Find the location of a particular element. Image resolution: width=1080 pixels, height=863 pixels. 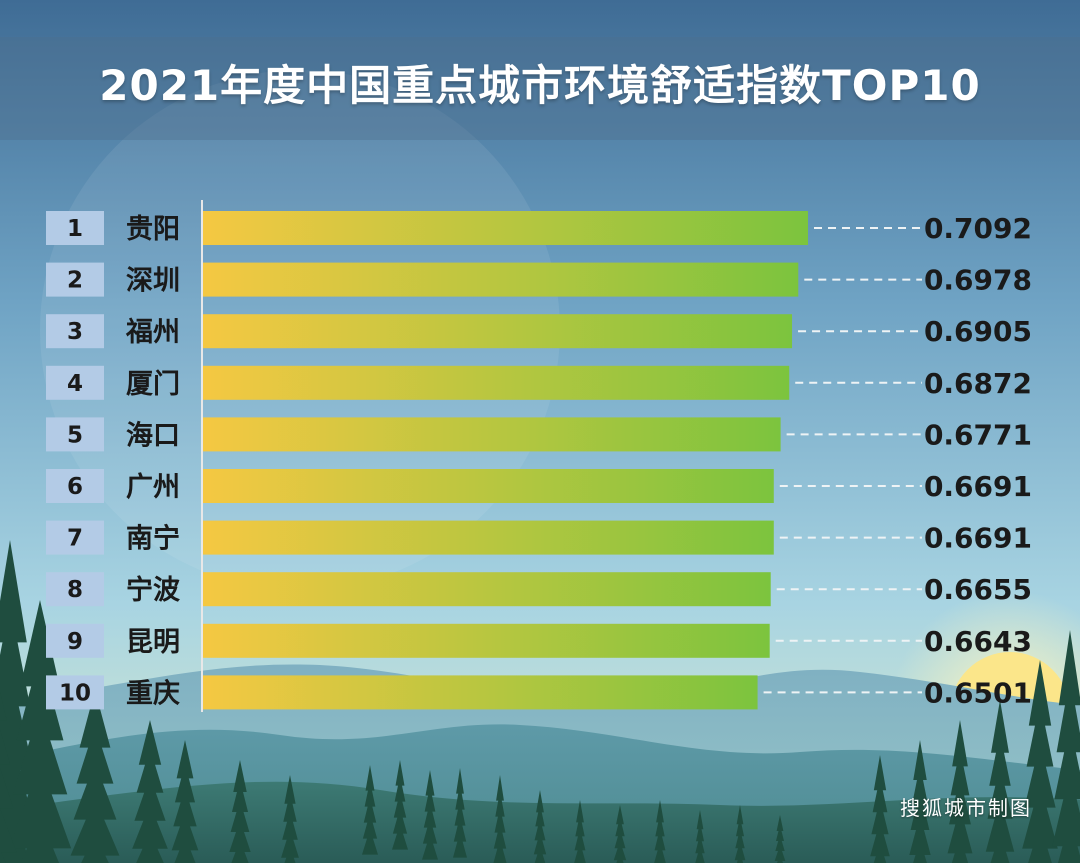

chart-title: 2021年度中国重点城市环境舒适指数TOP10 is located at coordinates (540, 85).